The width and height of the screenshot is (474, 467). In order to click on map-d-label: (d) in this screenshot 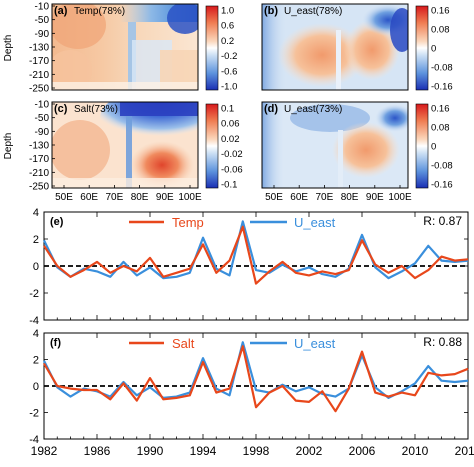, I will do `click(271, 109)`.